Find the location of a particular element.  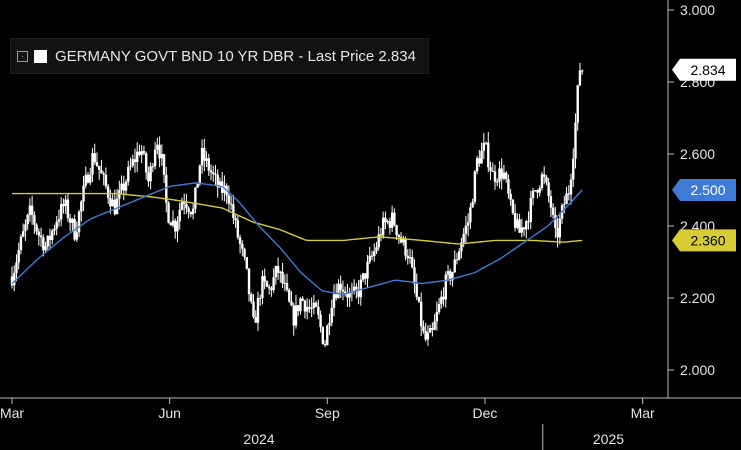

legend-swatch is located at coordinates (40, 56).